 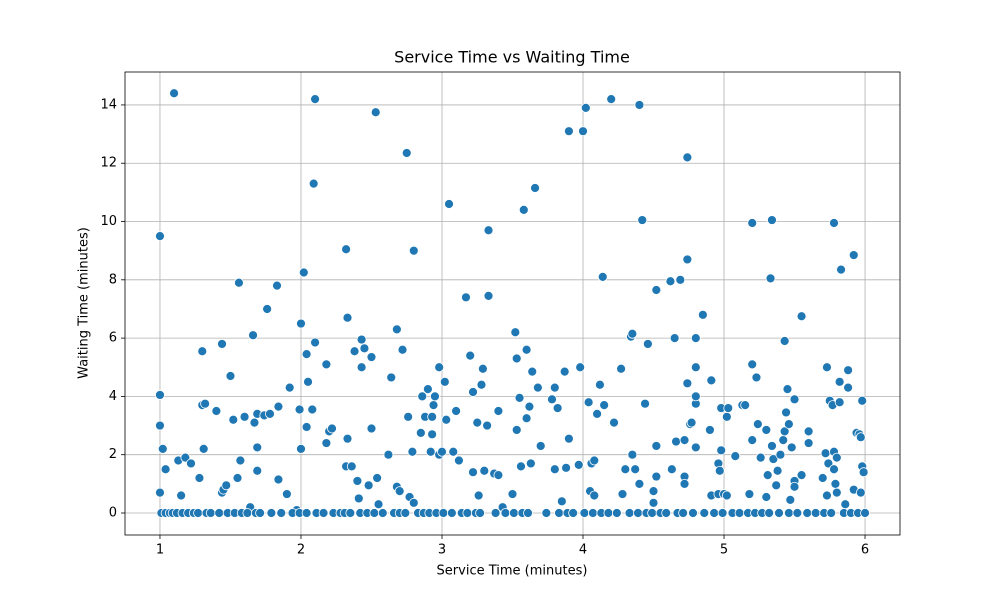 What do you see at coordinates (583, 550) in the screenshot?
I see `x-tick-label: 4` at bounding box center [583, 550].